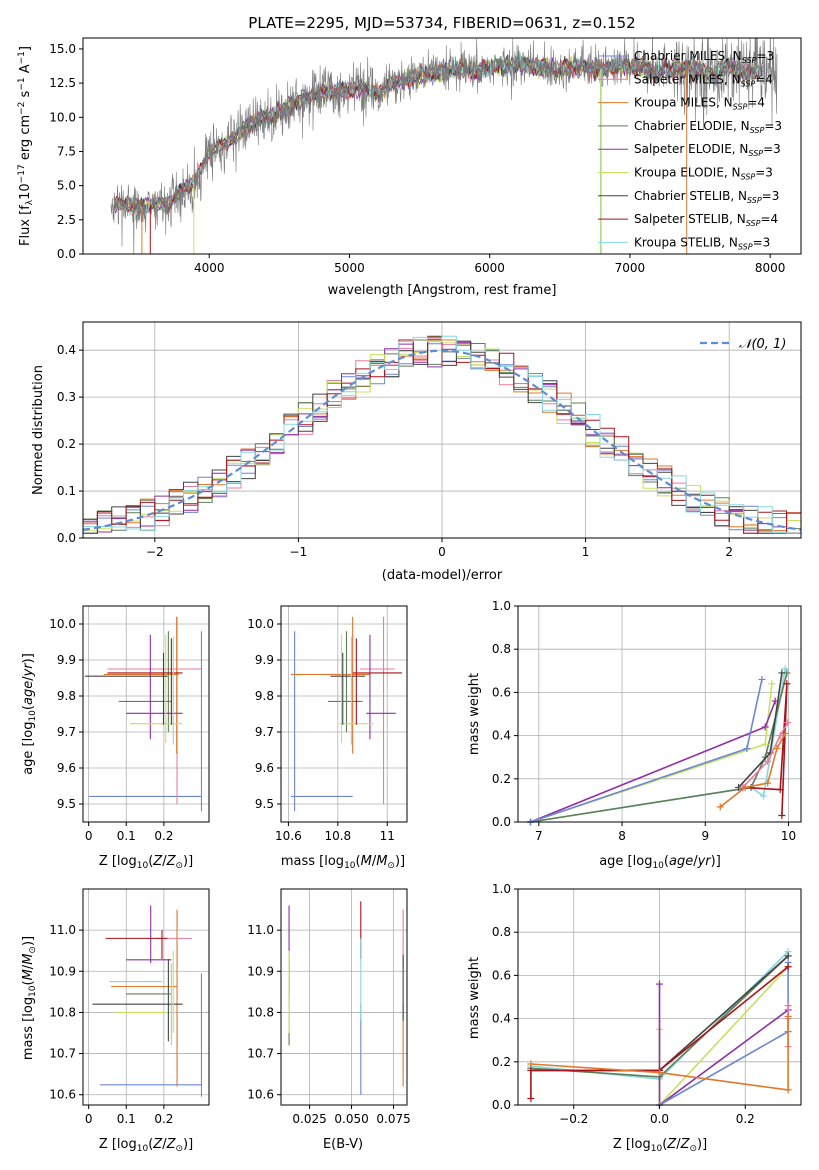 The height and width of the screenshot is (1170, 819). Describe the element at coordinates (660, 1145) in the screenshot. I see `weight-Z-xlabel: Z [log10(Z/Z⊙)]` at that location.